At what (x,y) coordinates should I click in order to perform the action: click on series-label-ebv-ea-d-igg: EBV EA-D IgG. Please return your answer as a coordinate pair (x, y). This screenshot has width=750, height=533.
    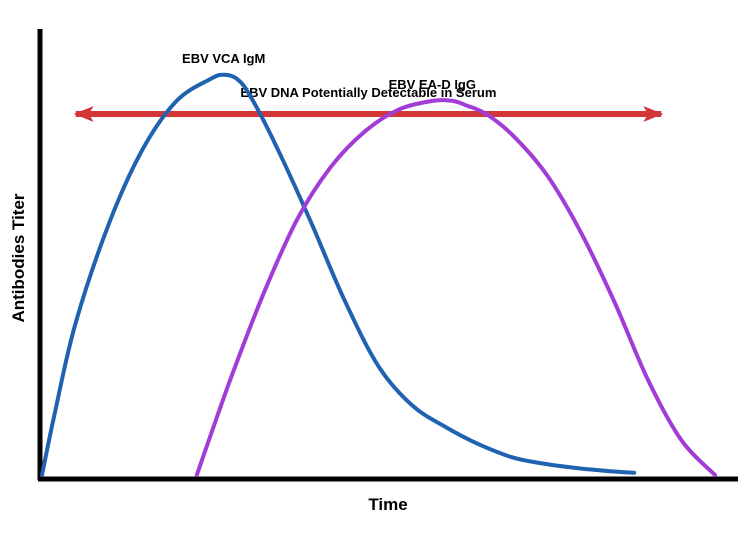
    Looking at the image, I should click on (432, 84).